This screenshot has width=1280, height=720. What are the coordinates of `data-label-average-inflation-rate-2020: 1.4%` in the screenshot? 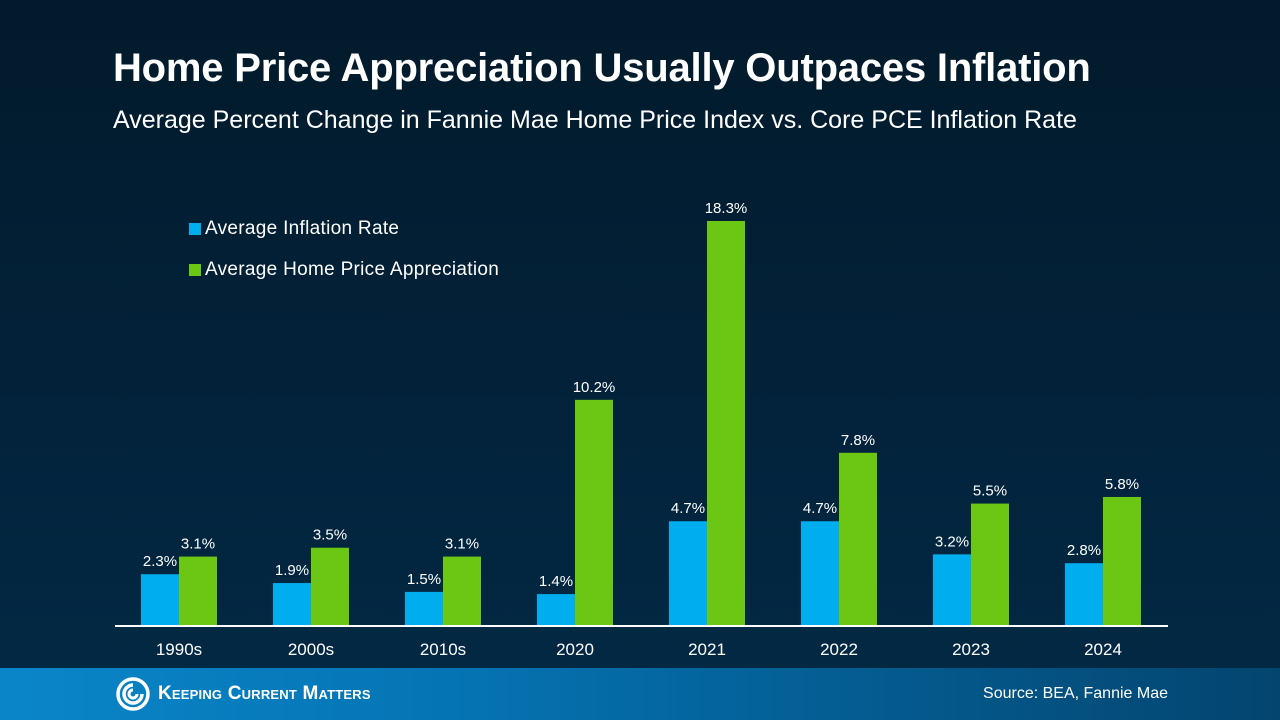 It's located at (556, 581).